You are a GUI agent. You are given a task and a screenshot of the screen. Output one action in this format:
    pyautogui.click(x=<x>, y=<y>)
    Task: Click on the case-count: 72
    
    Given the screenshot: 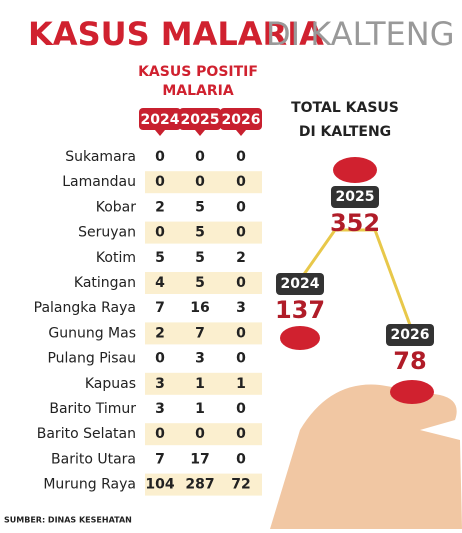 What is the action you would take?
    pyautogui.click(x=240, y=485)
    